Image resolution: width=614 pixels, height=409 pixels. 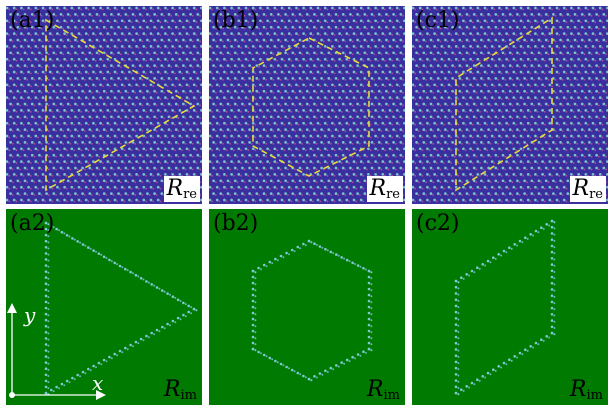 I want to click on axes-arrows, so click(x=56, y=351).